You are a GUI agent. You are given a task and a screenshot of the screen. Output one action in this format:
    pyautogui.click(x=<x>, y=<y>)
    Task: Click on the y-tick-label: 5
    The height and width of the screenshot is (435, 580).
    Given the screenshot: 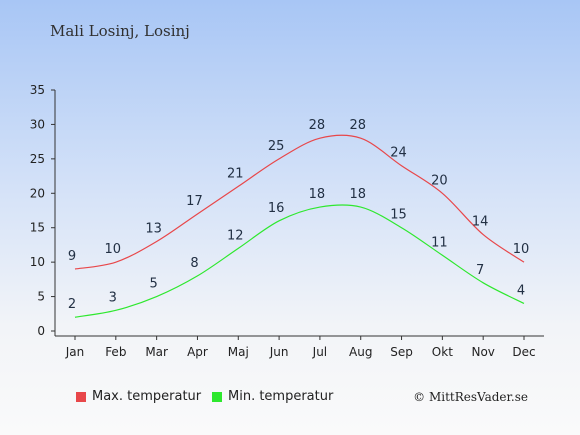 What is the action you would take?
    pyautogui.click(x=41, y=297)
    